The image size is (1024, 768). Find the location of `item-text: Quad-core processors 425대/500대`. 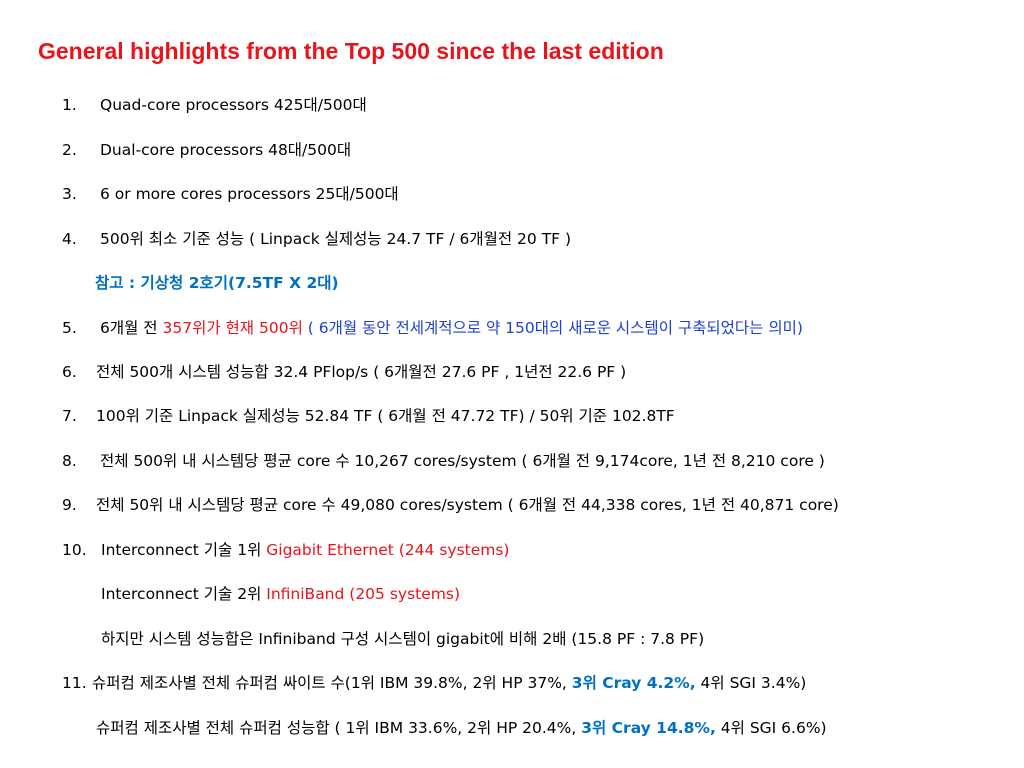

item-text: Quad-core processors 425대/500대 is located at coordinates (233, 105).